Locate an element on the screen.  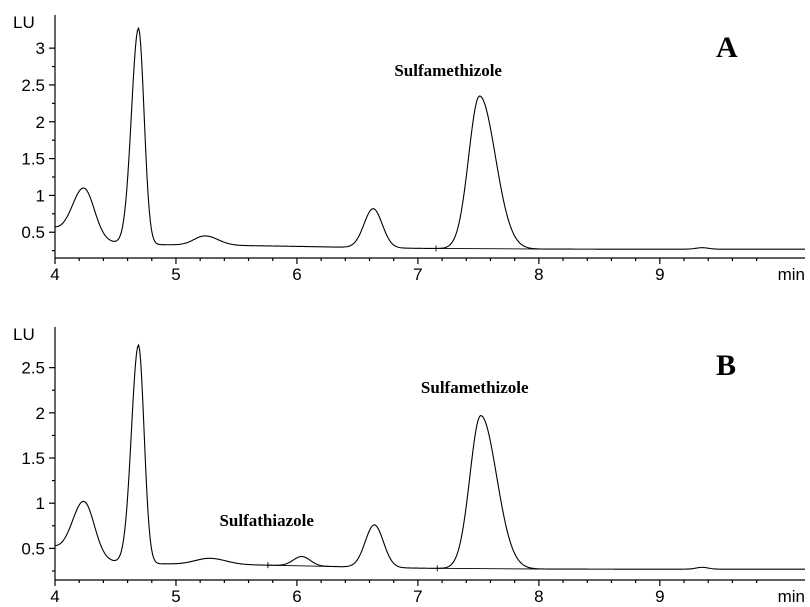
peak-annotation: Sulfathiazole is located at coordinates (266, 520).